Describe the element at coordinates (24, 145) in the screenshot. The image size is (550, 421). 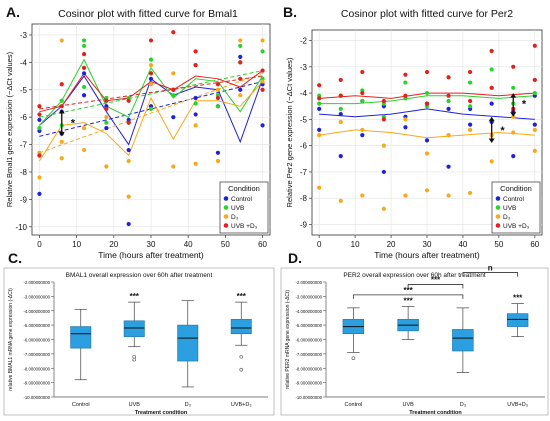
I see `y-tick-label: -7` at that location.